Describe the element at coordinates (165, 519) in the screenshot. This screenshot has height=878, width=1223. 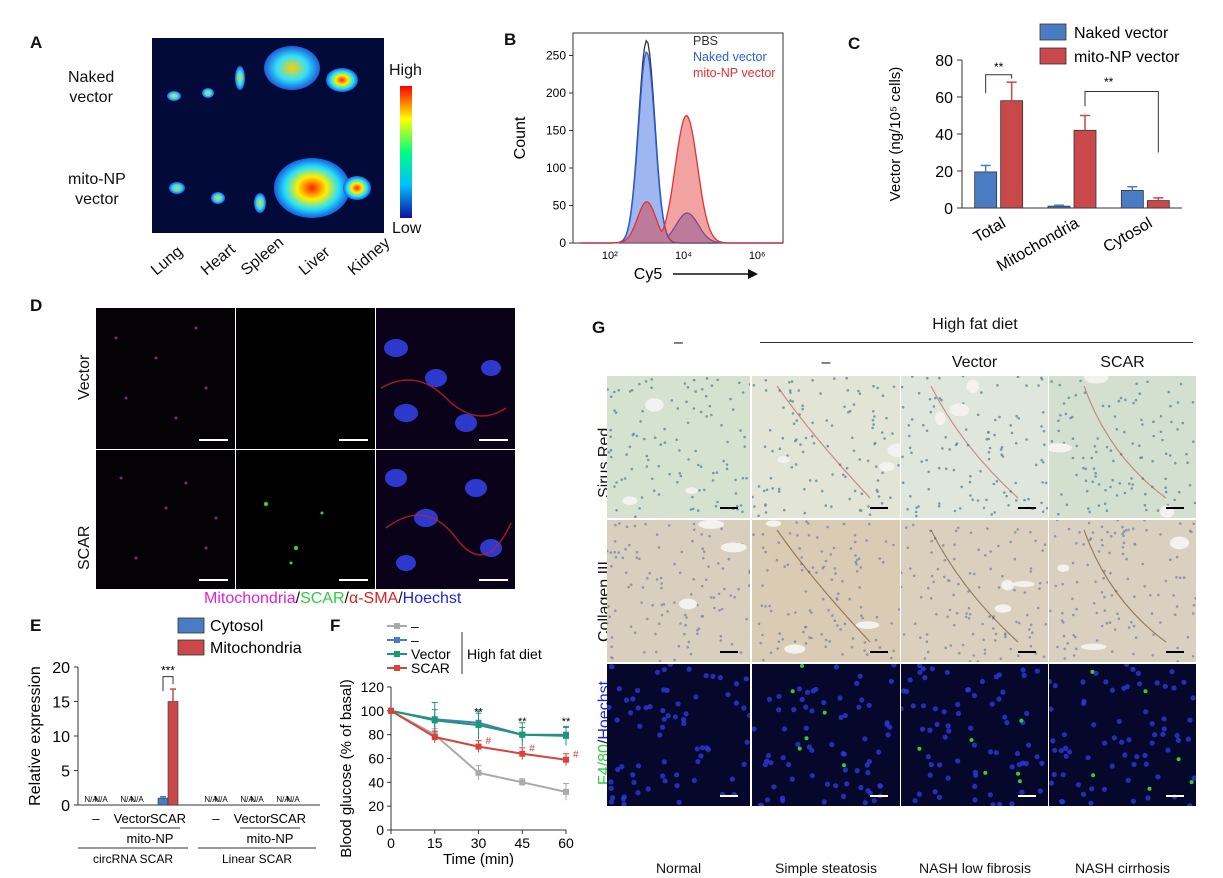
I see `micrograph-scar-mitochondria` at that location.